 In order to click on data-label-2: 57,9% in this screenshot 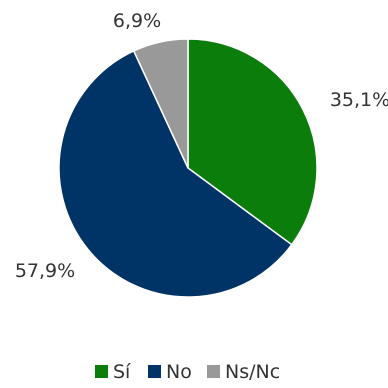, I will do `click(45, 271)`.